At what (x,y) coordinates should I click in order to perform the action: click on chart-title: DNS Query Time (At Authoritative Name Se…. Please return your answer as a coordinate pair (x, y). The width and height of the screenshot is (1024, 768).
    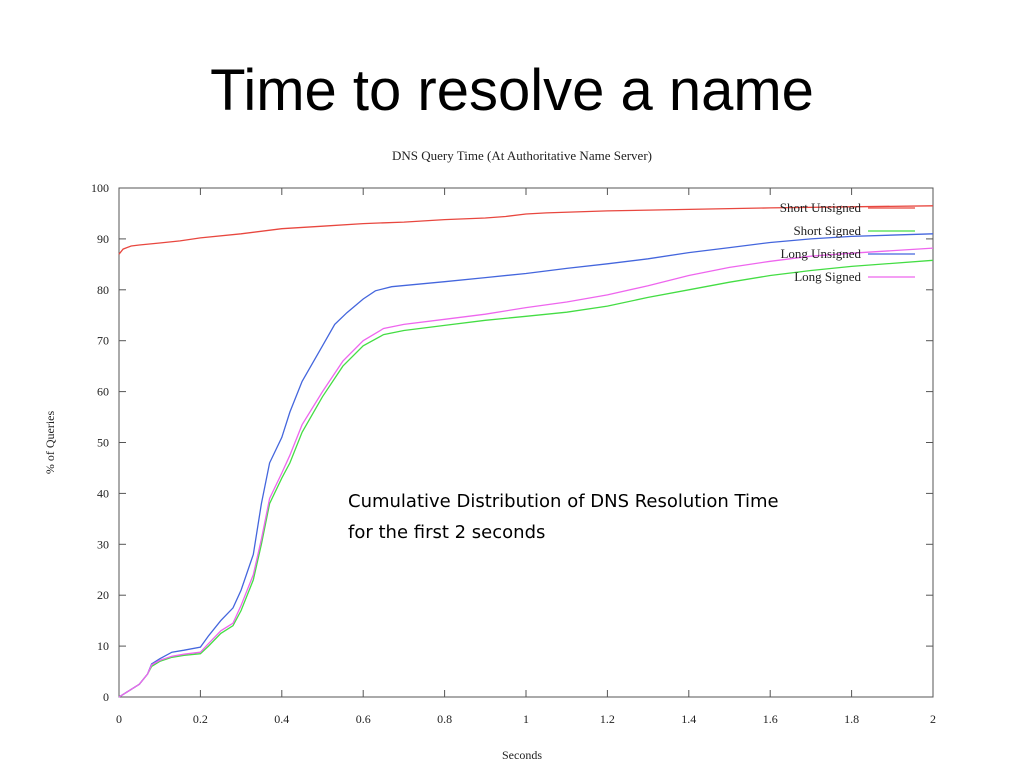
    Looking at the image, I should click on (522, 155).